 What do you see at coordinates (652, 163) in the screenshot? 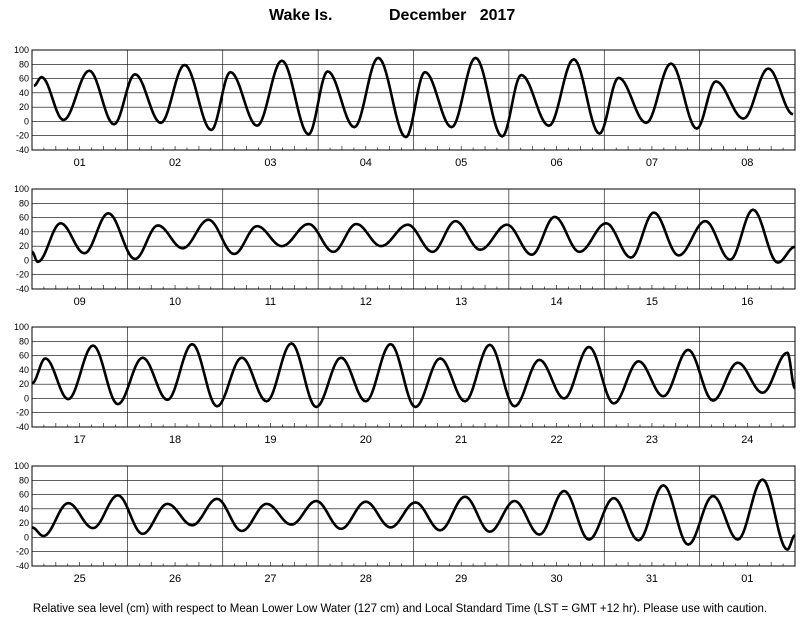
I see `day-label: 07` at bounding box center [652, 163].